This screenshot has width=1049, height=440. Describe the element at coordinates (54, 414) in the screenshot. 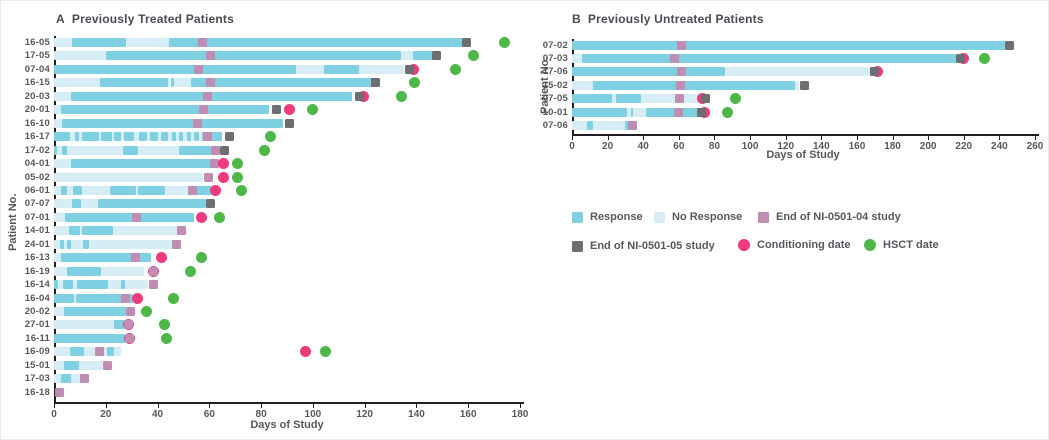

I see `x-axis-tick-label: 0` at that location.